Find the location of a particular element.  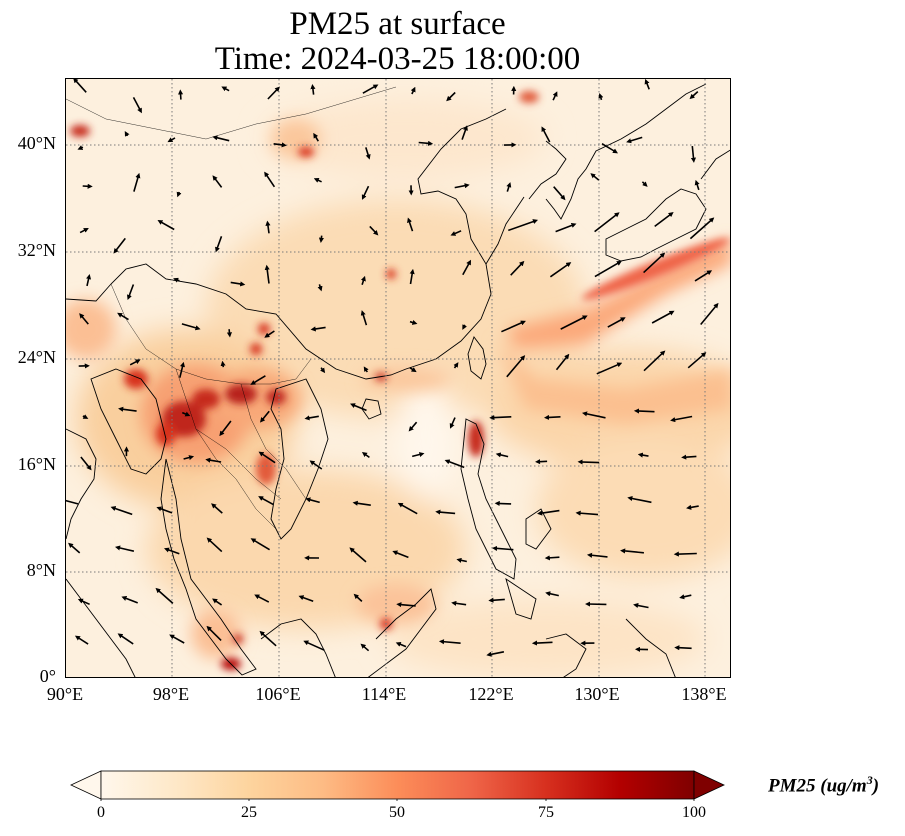

lon-tick-label: 138°E is located at coordinates (704, 694).